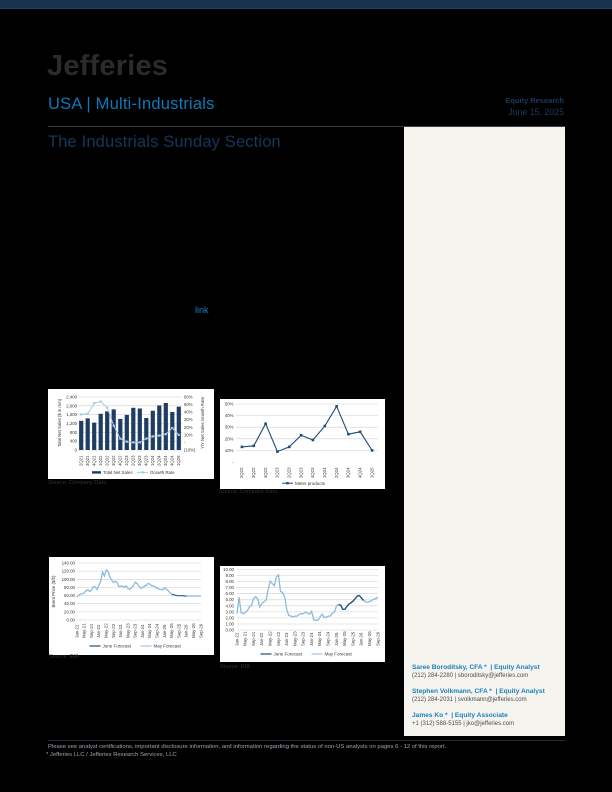 This screenshot has width=612, height=792. What do you see at coordinates (74, 441) in the screenshot?
I see `svg-text: 400` at bounding box center [74, 441].